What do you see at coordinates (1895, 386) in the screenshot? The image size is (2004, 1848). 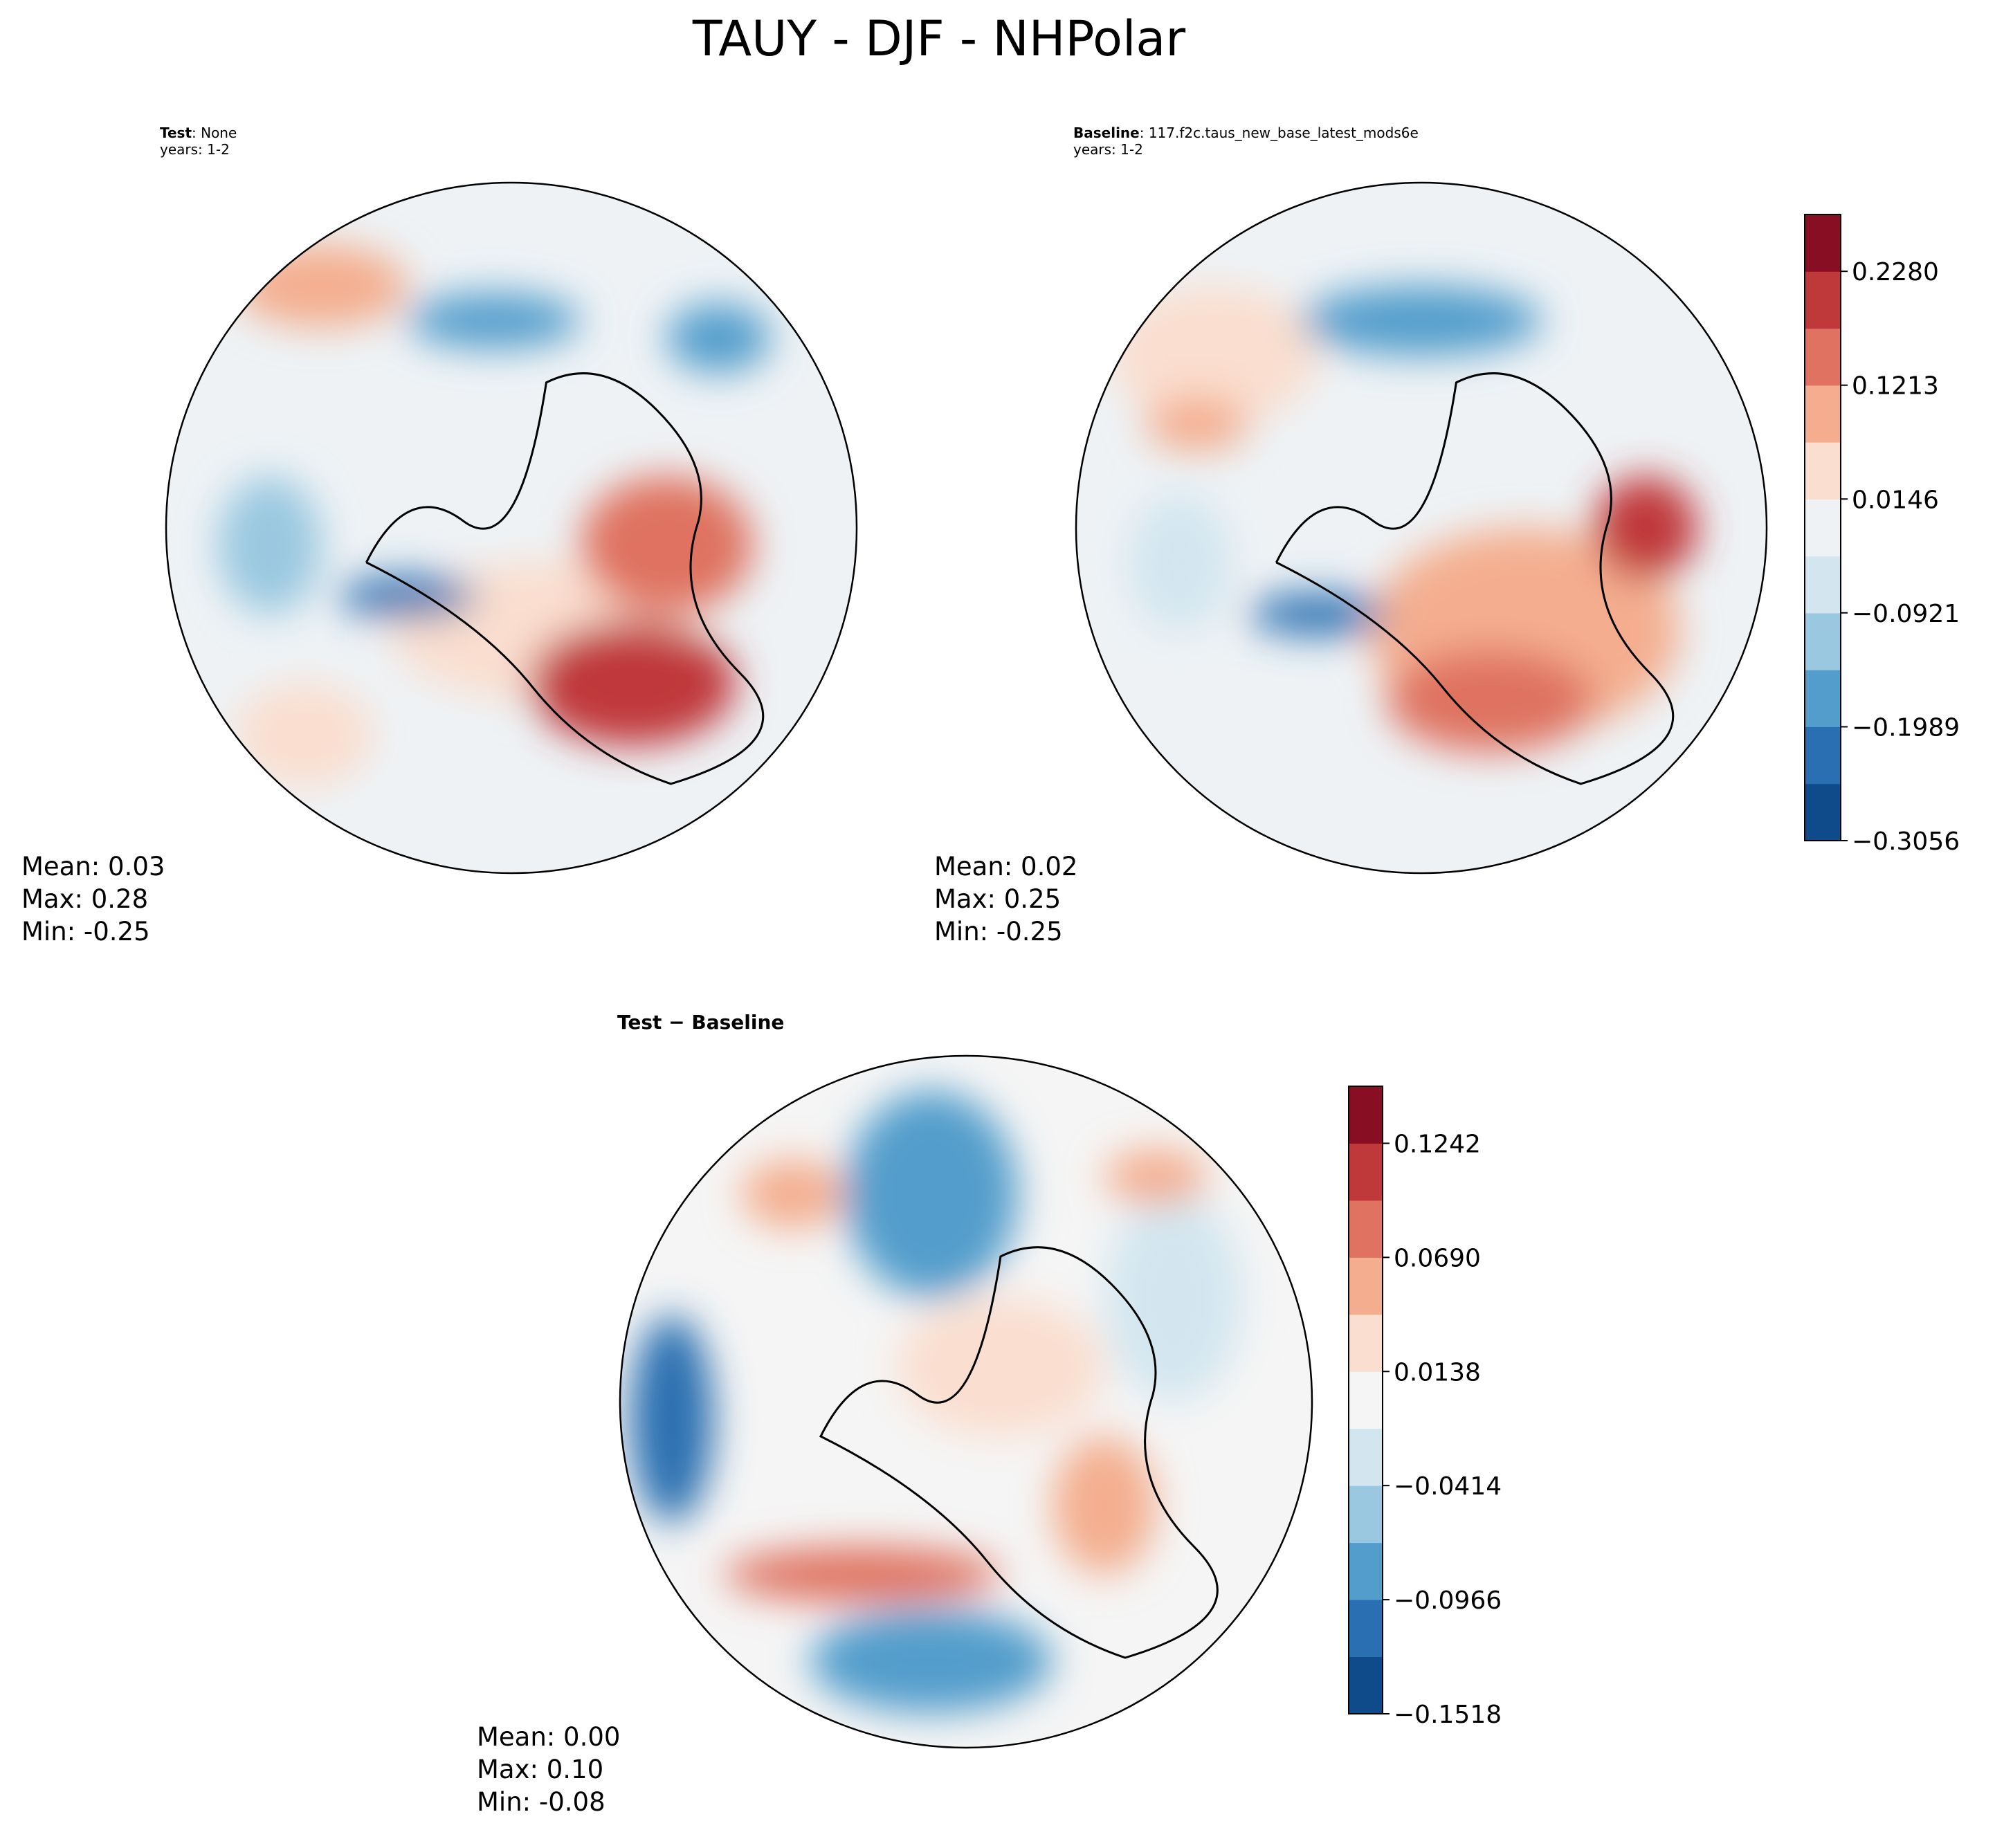 I see `colorbar-tick-label: 0.1213` at bounding box center [1895, 386].